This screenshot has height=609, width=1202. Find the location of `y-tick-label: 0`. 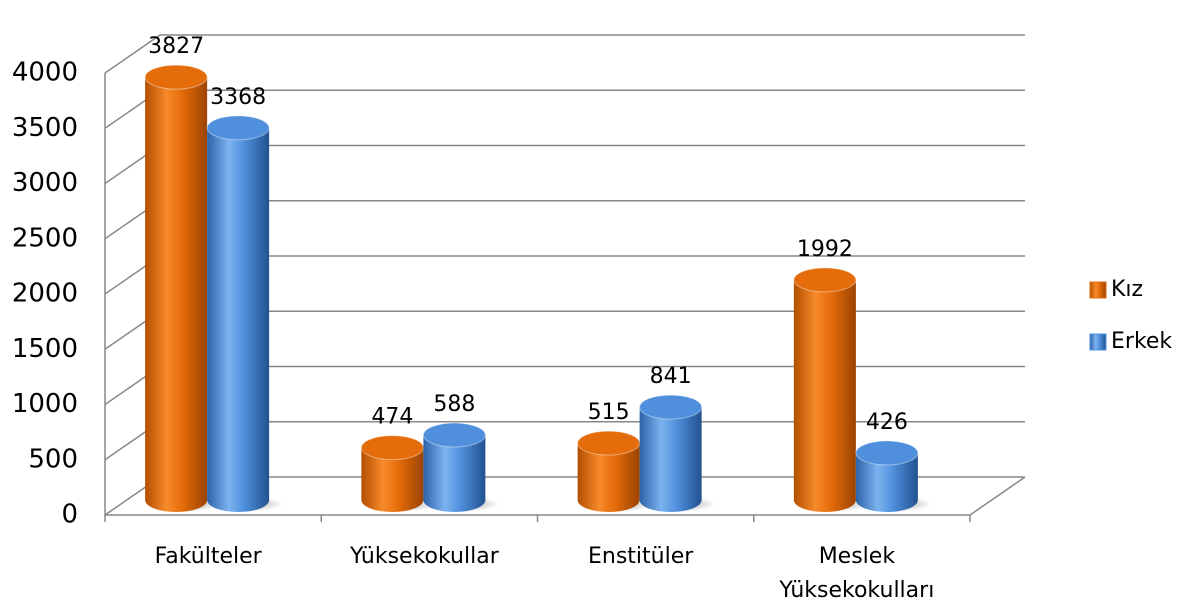

y-tick-label: 0 is located at coordinates (69, 515).